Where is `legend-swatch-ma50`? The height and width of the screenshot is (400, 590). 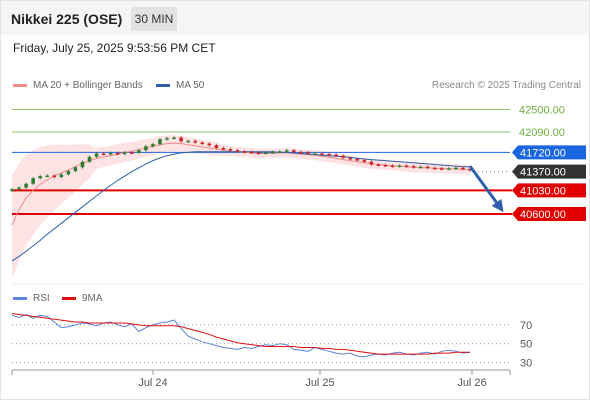 legend-swatch-ma50 is located at coordinates (163, 85).